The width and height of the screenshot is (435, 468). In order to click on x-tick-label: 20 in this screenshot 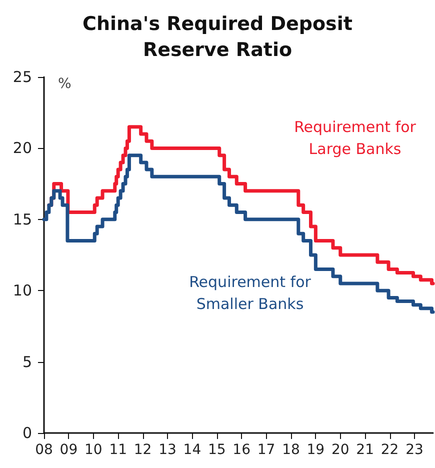, I will do `click(340, 450)`.